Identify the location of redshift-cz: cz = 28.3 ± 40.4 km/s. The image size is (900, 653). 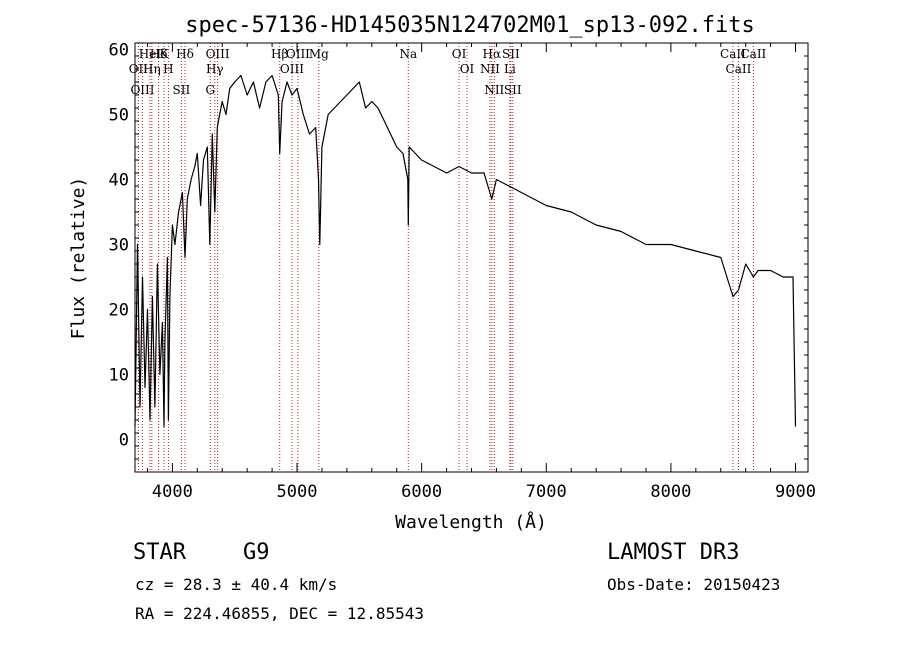
(236, 584).